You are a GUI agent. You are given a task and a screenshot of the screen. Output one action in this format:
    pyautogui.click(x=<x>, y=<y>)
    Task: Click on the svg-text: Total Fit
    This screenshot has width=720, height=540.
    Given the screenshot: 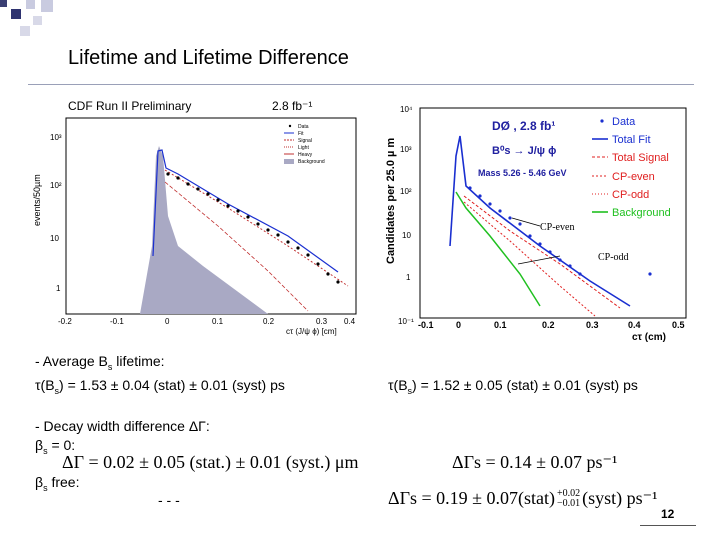 What is the action you would take?
    pyautogui.click(x=631, y=140)
    